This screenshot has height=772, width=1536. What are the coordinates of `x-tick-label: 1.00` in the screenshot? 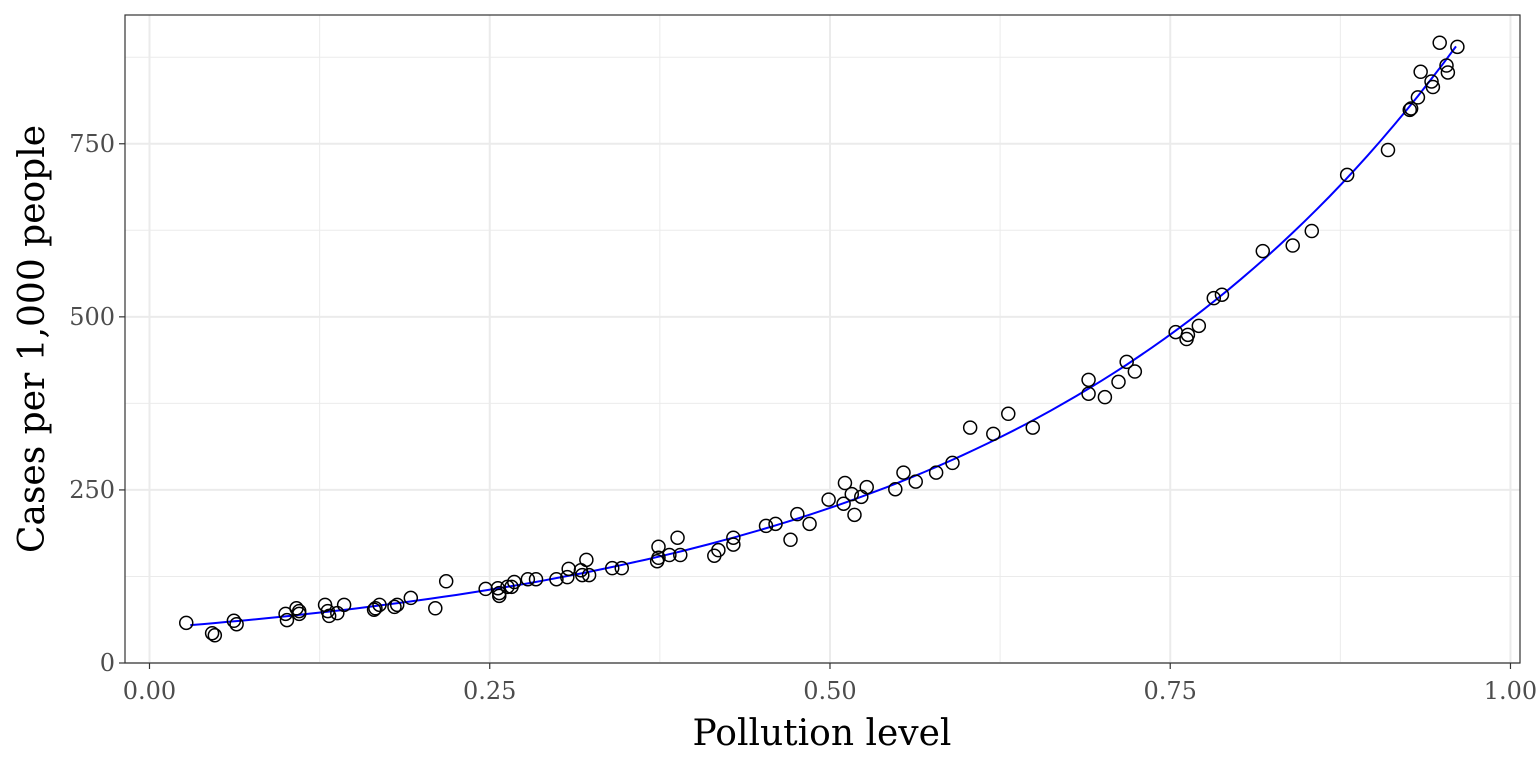 It's located at (1510, 691).